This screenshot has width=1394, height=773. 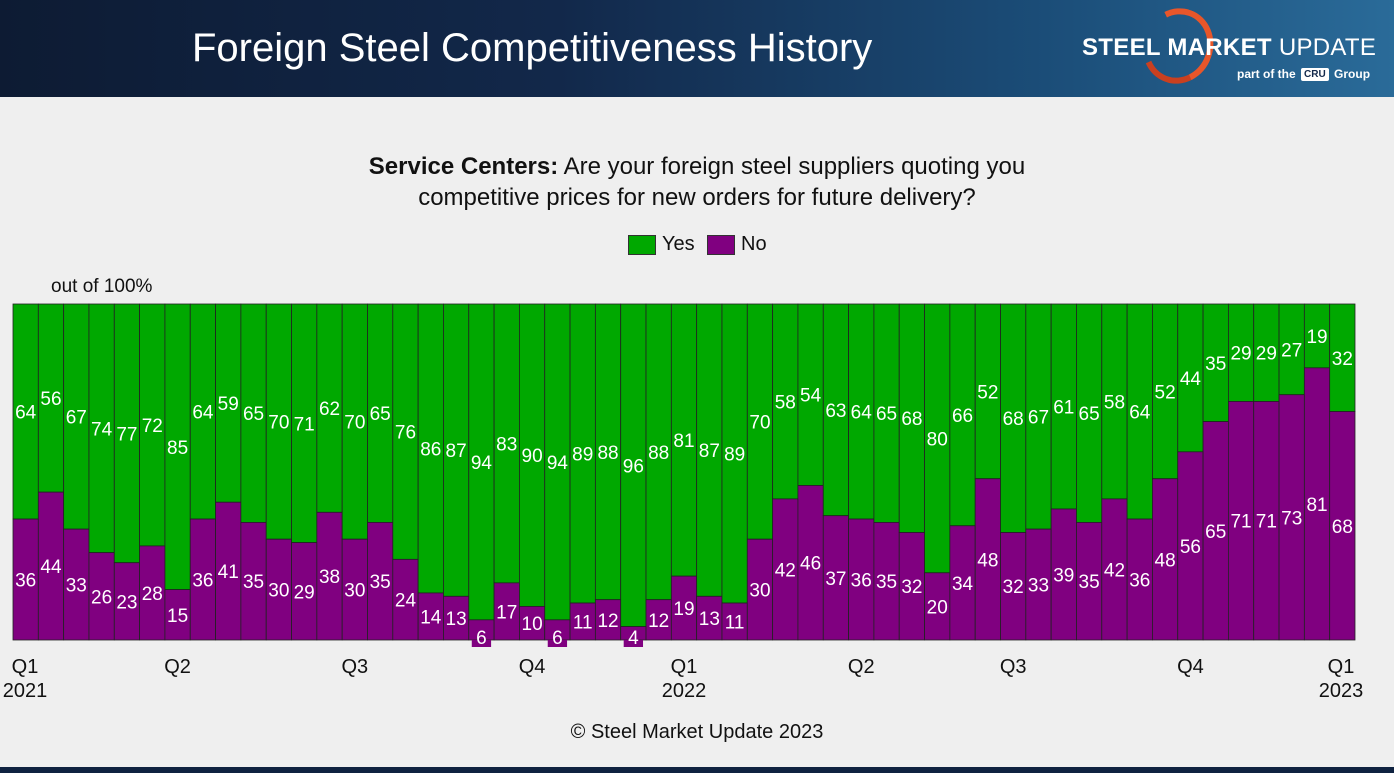 I want to click on chart-title-bold: Service Centers:, so click(x=463, y=166).